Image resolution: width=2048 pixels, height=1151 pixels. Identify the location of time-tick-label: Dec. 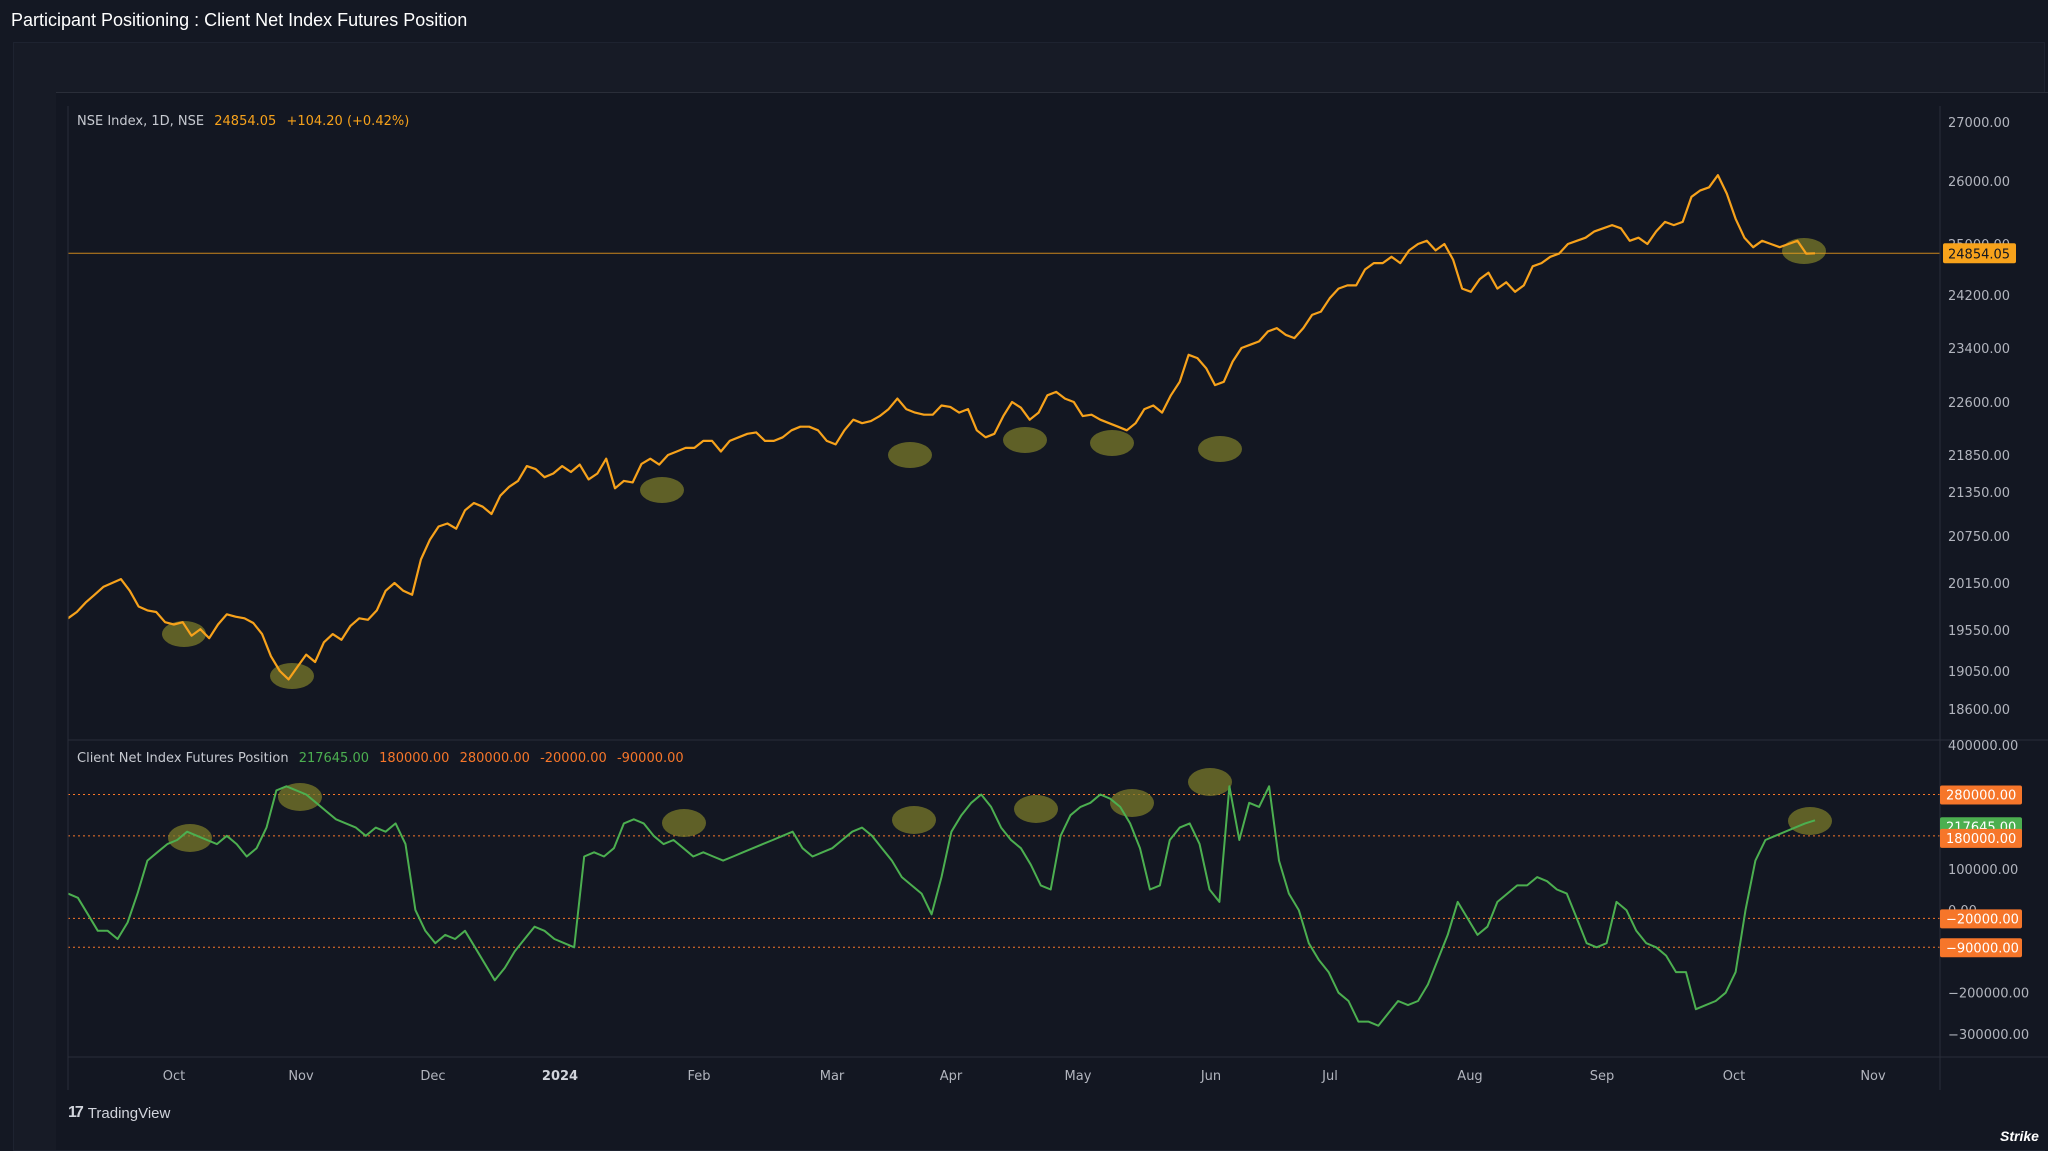
(432, 1076).